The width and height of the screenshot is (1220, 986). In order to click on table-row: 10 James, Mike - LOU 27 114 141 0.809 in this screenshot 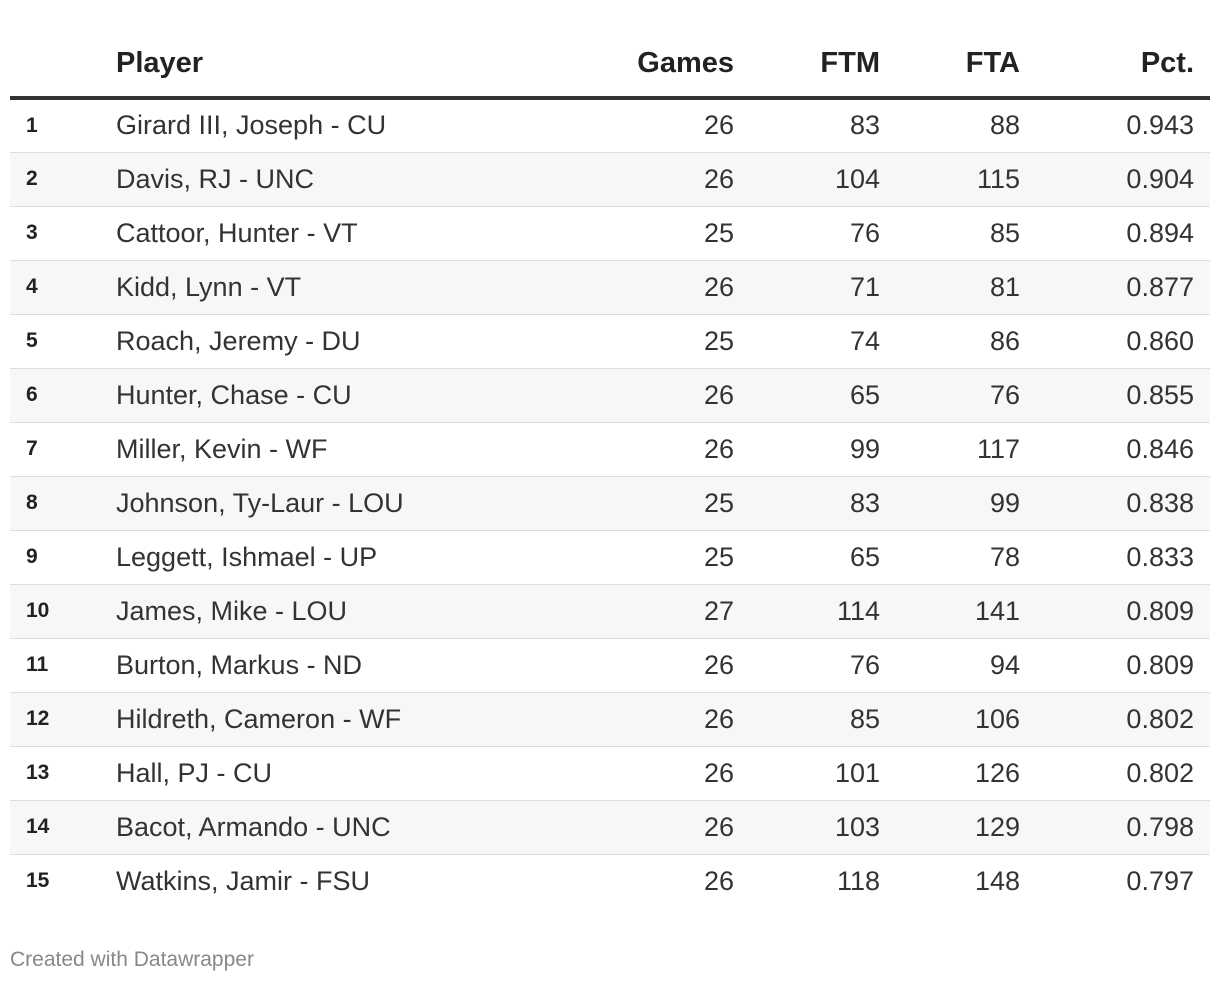, I will do `click(610, 611)`.